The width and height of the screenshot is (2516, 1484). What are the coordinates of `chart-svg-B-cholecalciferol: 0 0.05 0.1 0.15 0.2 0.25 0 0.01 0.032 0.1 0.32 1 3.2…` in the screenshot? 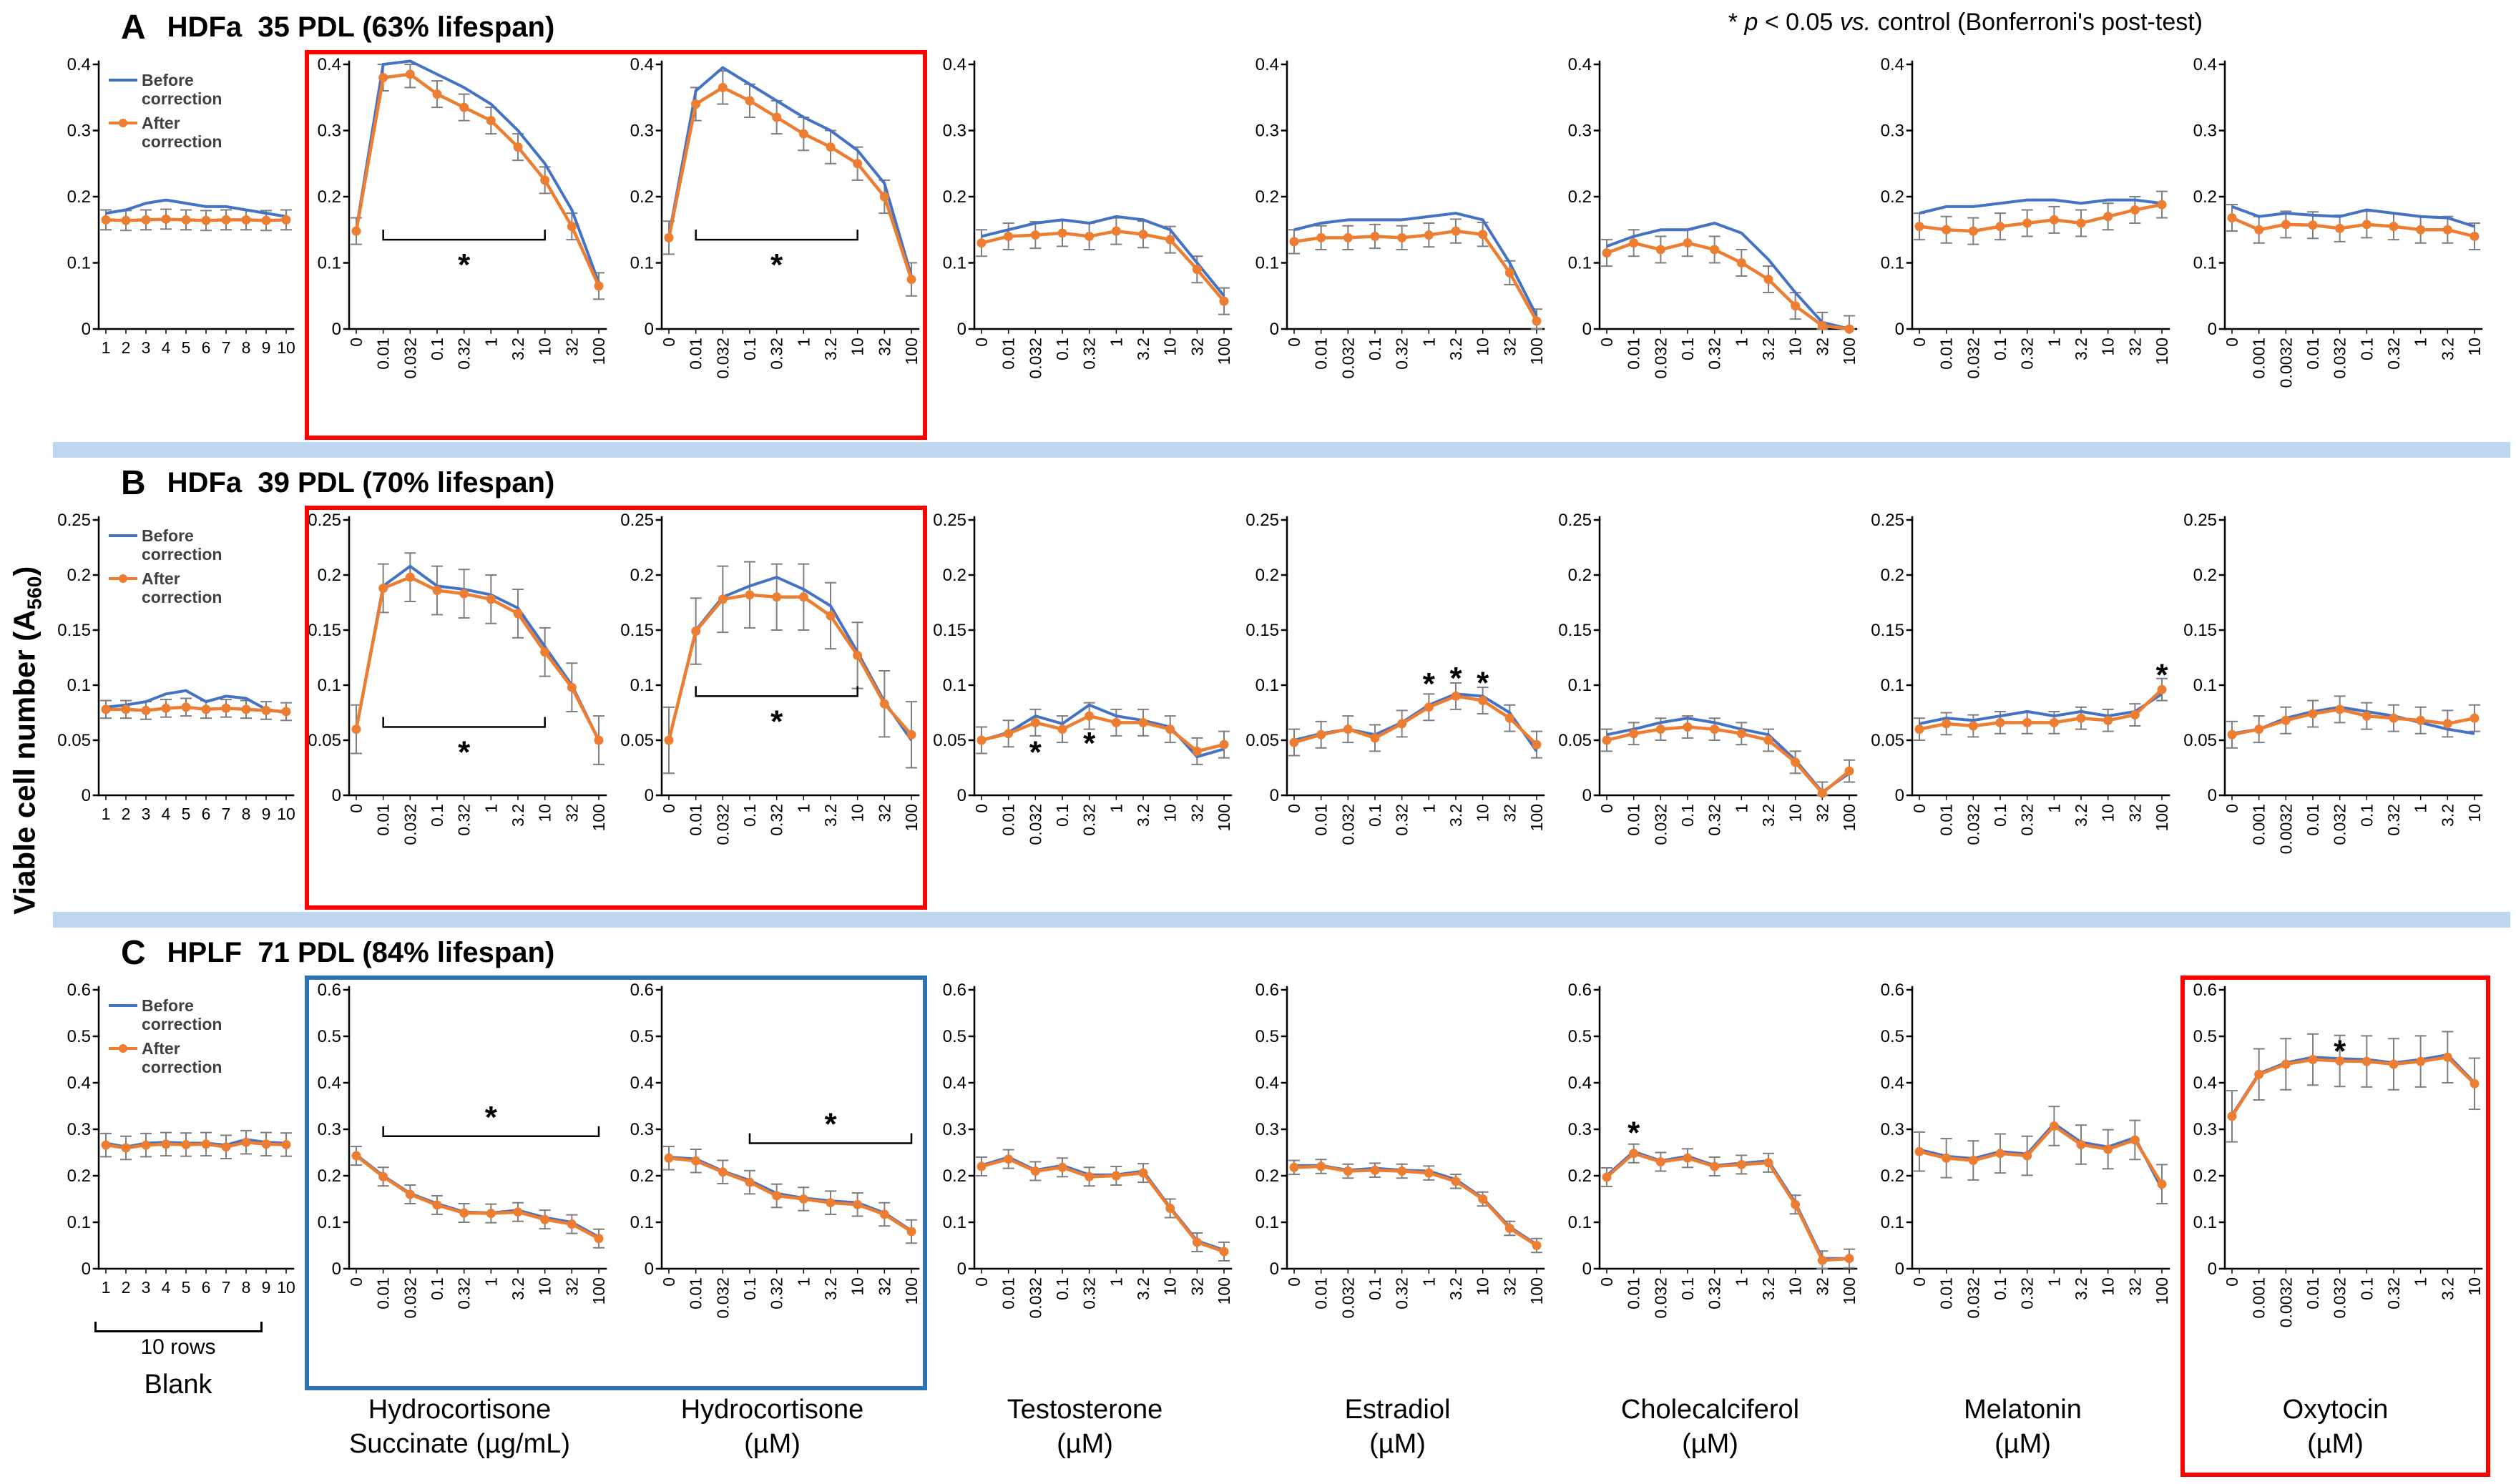 It's located at (1708, 678).